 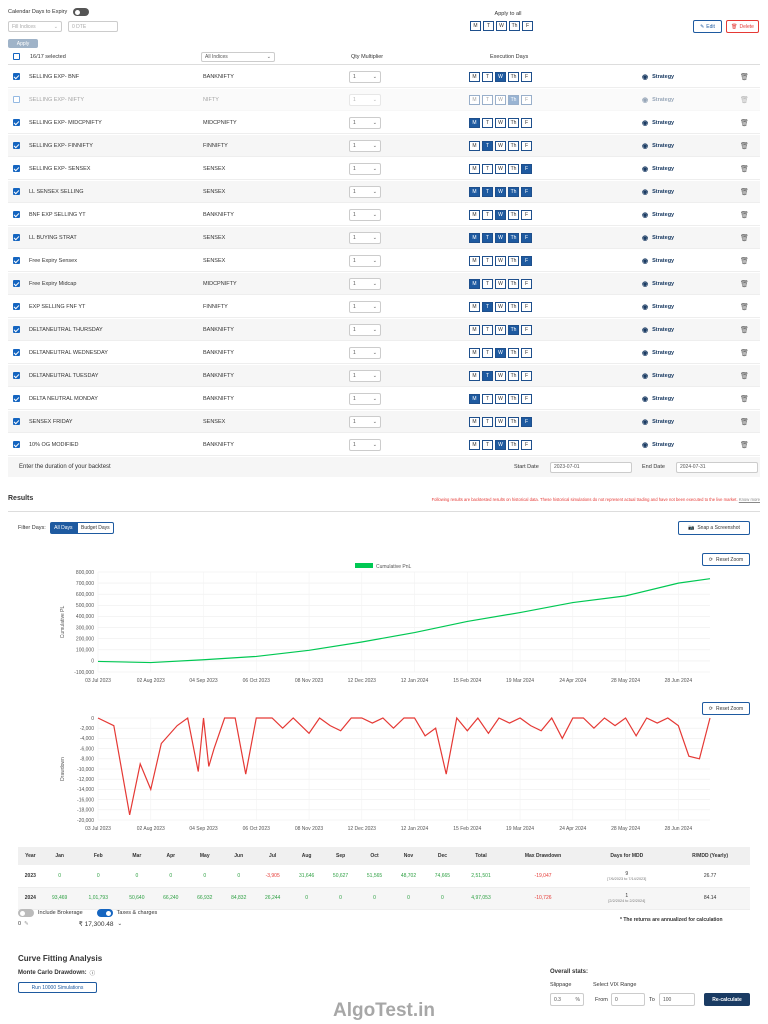 I want to click on filter-budget-days: Budget Days, so click(x=95, y=528).